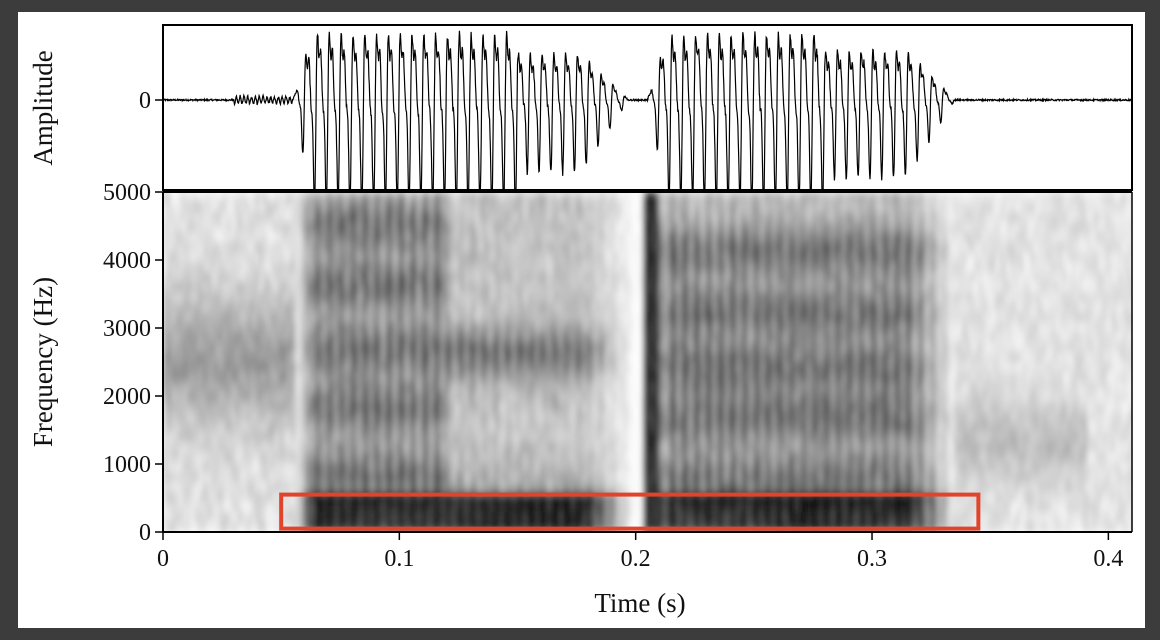  Describe the element at coordinates (127, 397) in the screenshot. I see `spectrogram-y-tick-label: 2000` at that location.